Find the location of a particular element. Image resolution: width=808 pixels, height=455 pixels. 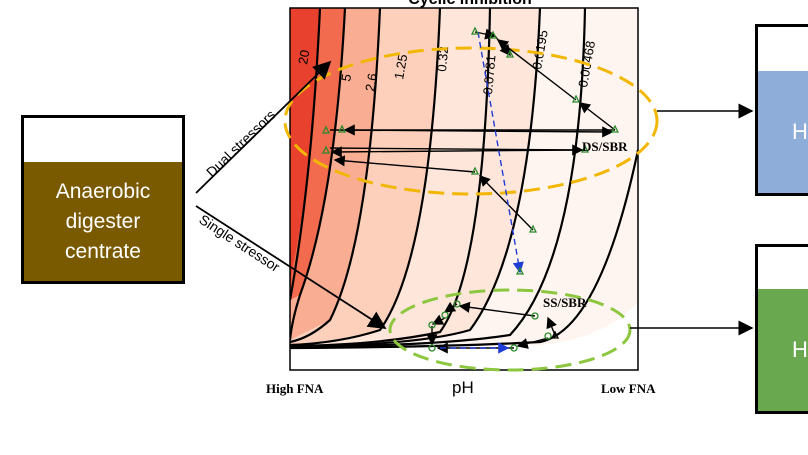

contour-label-2: 5 is located at coordinates (346, 78).